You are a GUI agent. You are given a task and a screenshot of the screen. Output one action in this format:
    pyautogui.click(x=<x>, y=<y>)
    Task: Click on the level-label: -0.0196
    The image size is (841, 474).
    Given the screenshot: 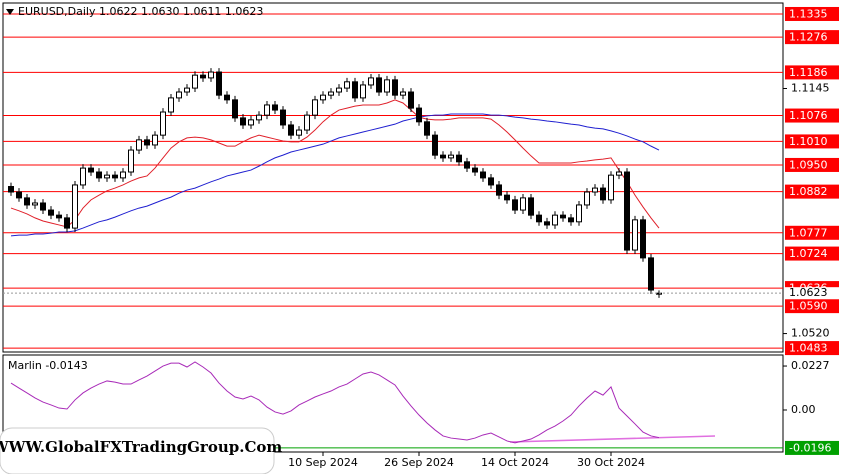 What is the action you would take?
    pyautogui.click(x=810, y=447)
    